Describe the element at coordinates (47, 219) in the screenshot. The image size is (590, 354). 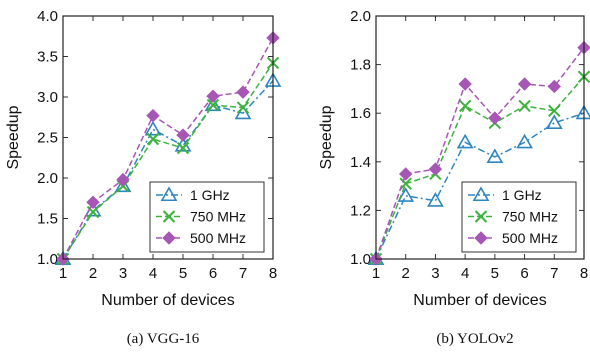
I see `y-tick-label: 1.5` at that location.